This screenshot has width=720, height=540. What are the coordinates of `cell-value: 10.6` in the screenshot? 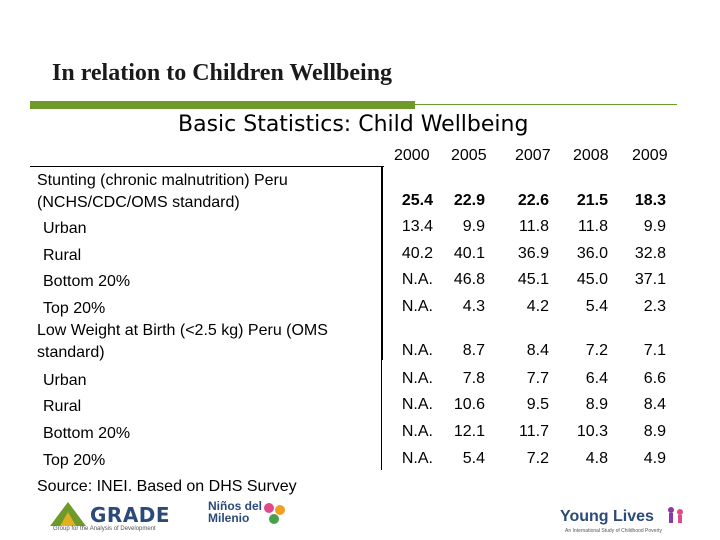 It's located at (469, 404).